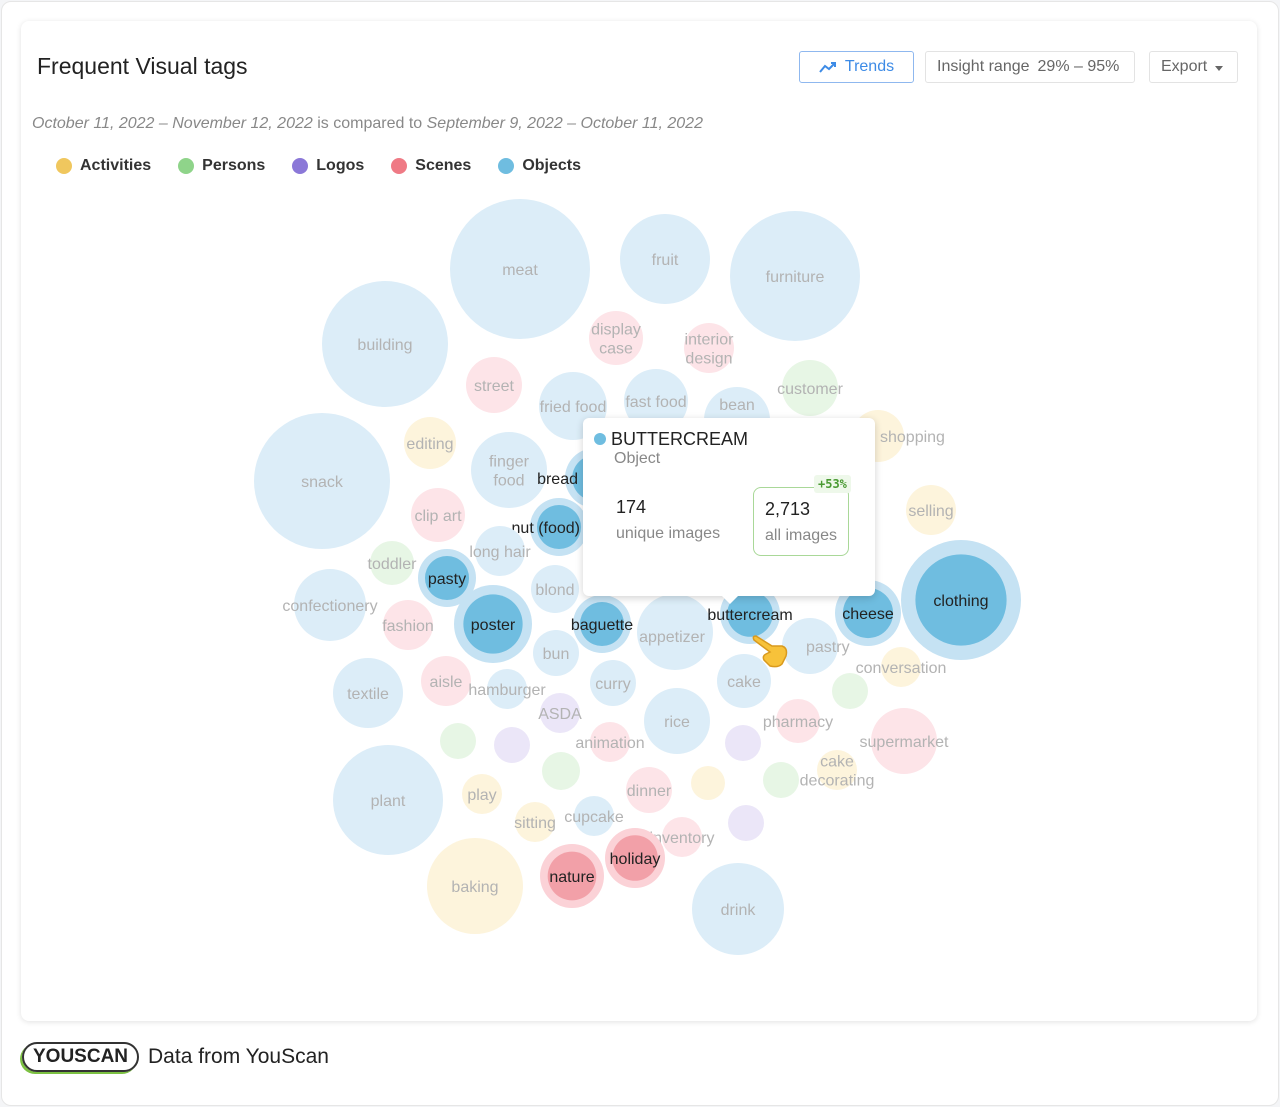 Image resolution: width=1280 pixels, height=1107 pixels. What do you see at coordinates (828, 647) in the screenshot?
I see `bubble-label: pastry` at bounding box center [828, 647].